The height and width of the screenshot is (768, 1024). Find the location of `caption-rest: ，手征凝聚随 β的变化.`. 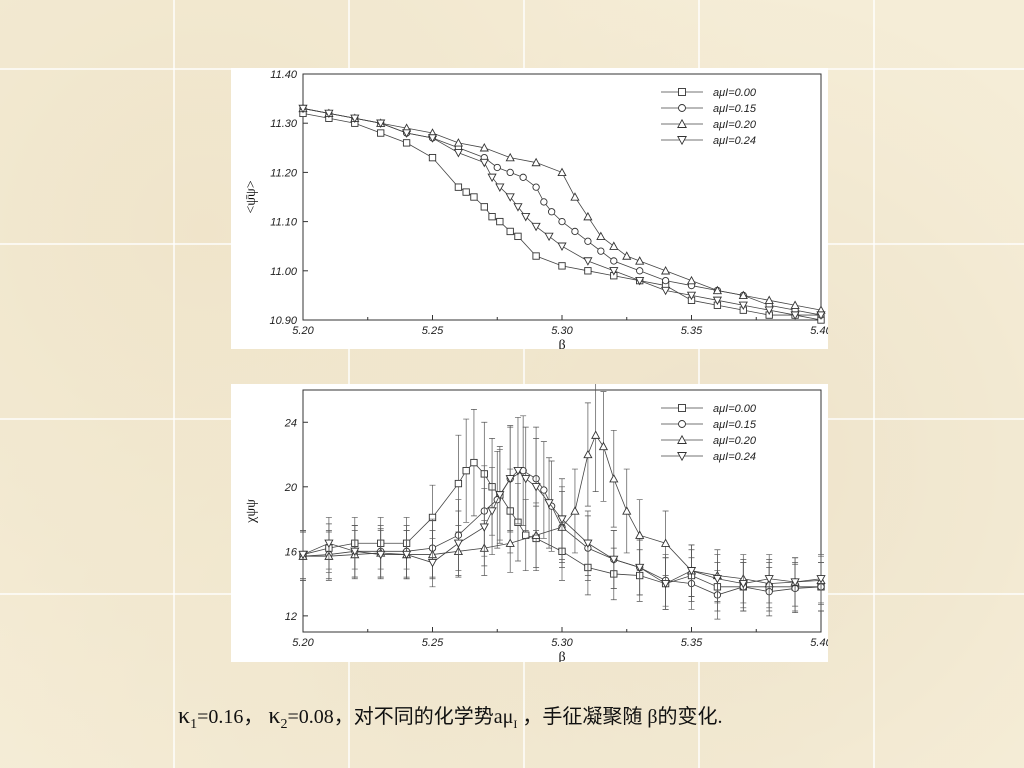

caption-rest: ，手征凝聚随 β的变化. is located at coordinates (620, 717).